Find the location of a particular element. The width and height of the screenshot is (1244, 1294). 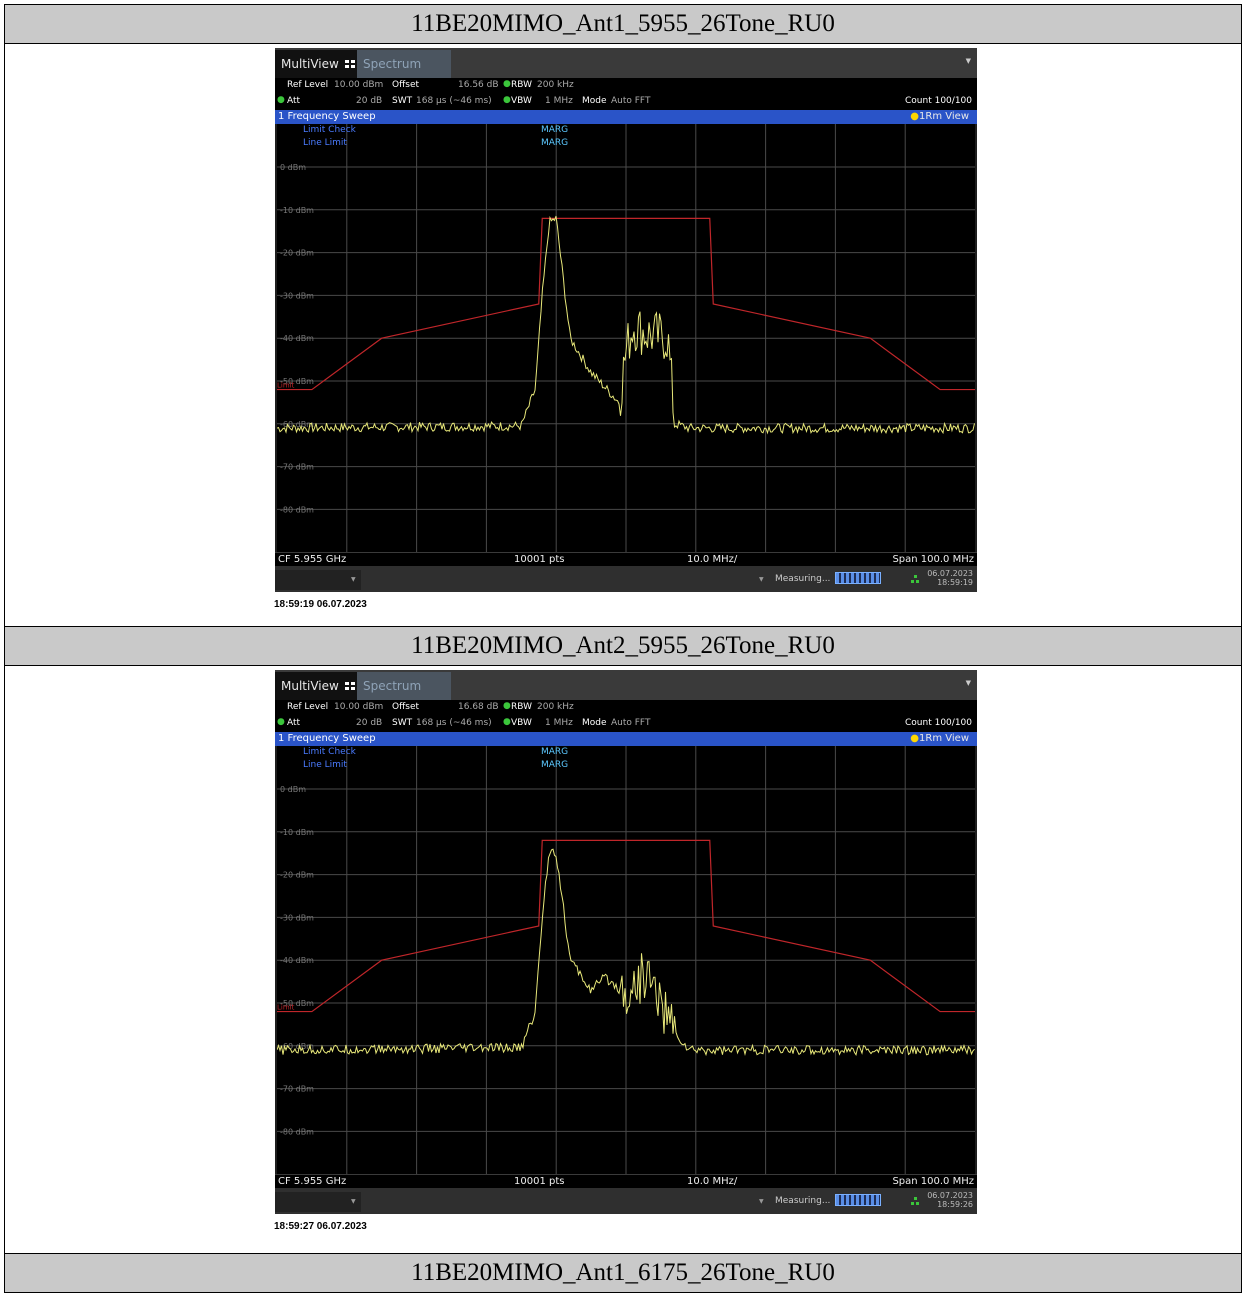

capture-timestamp-1: 18:59:19 06.07.2023 is located at coordinates (320, 604).